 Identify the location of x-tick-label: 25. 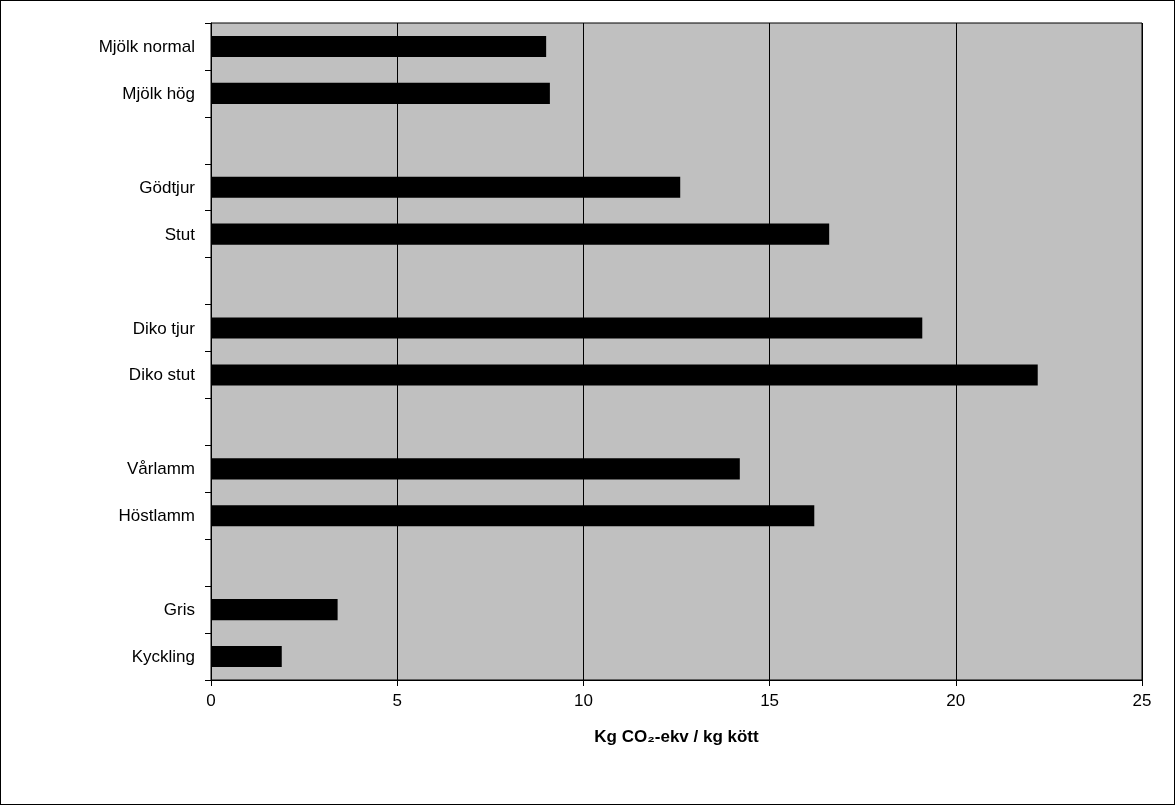
(1142, 700).